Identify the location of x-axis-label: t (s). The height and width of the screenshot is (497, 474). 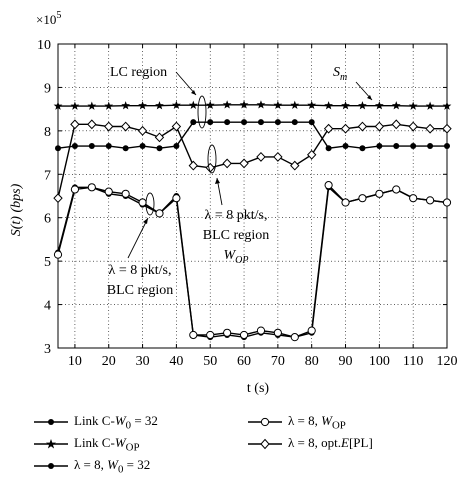
(258, 388).